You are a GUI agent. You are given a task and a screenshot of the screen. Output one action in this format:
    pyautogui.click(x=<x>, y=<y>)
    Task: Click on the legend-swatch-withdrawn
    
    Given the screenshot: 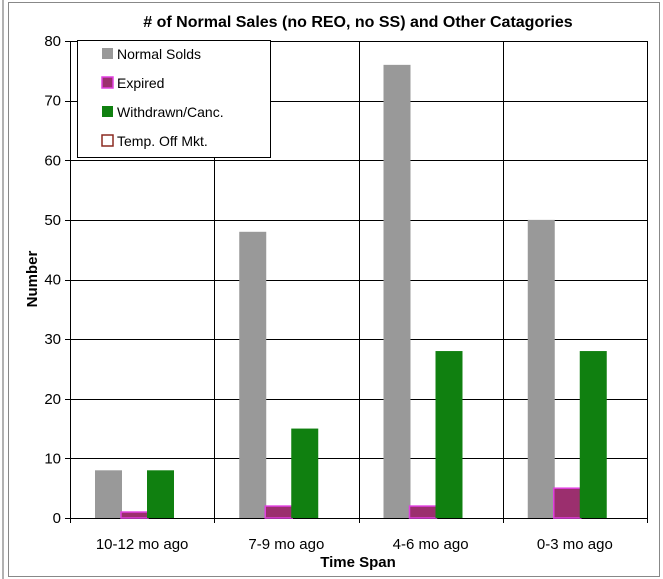 What is the action you would take?
    pyautogui.click(x=107, y=111)
    